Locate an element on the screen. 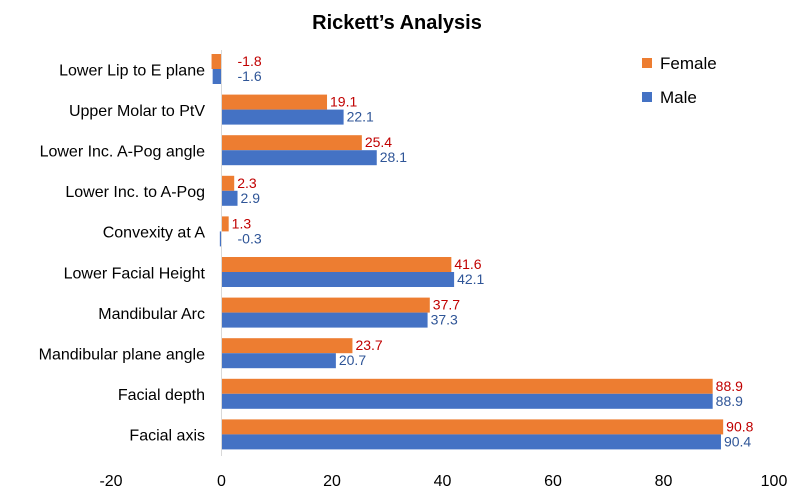 The image size is (800, 501). legend-swatch-male is located at coordinates (647, 97).